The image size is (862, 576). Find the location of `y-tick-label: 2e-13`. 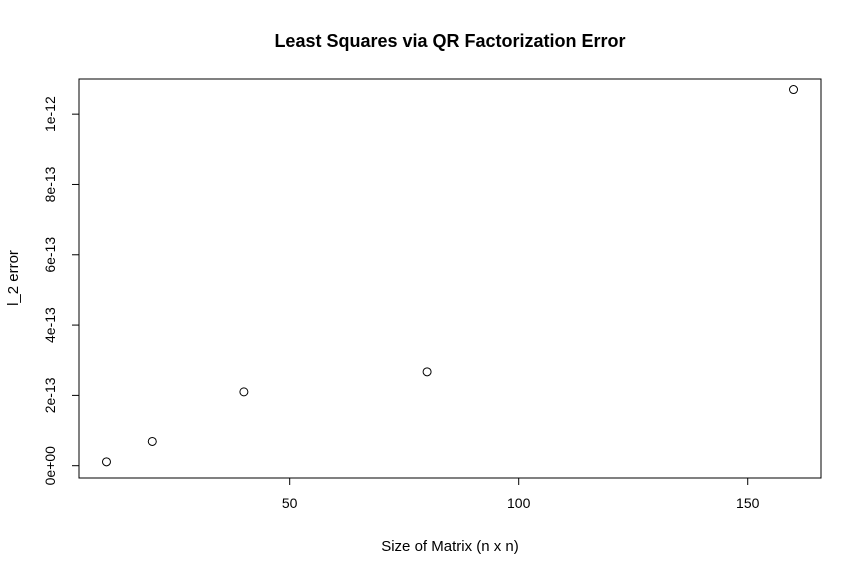

y-tick-label: 2e-13 is located at coordinates (50, 395).